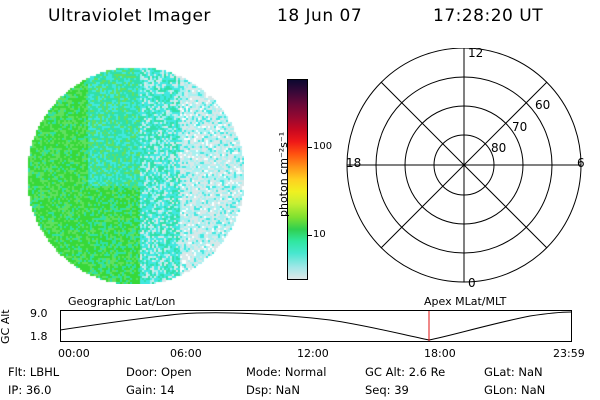 This screenshot has height=400, width=600. Describe the element at coordinates (499, 148) in the screenshot. I see `lat-label-80: 80` at that location.